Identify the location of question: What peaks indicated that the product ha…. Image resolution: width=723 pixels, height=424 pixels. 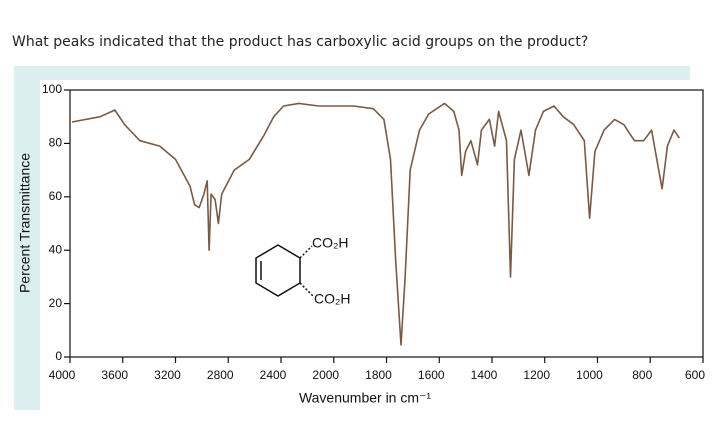
(300, 42).